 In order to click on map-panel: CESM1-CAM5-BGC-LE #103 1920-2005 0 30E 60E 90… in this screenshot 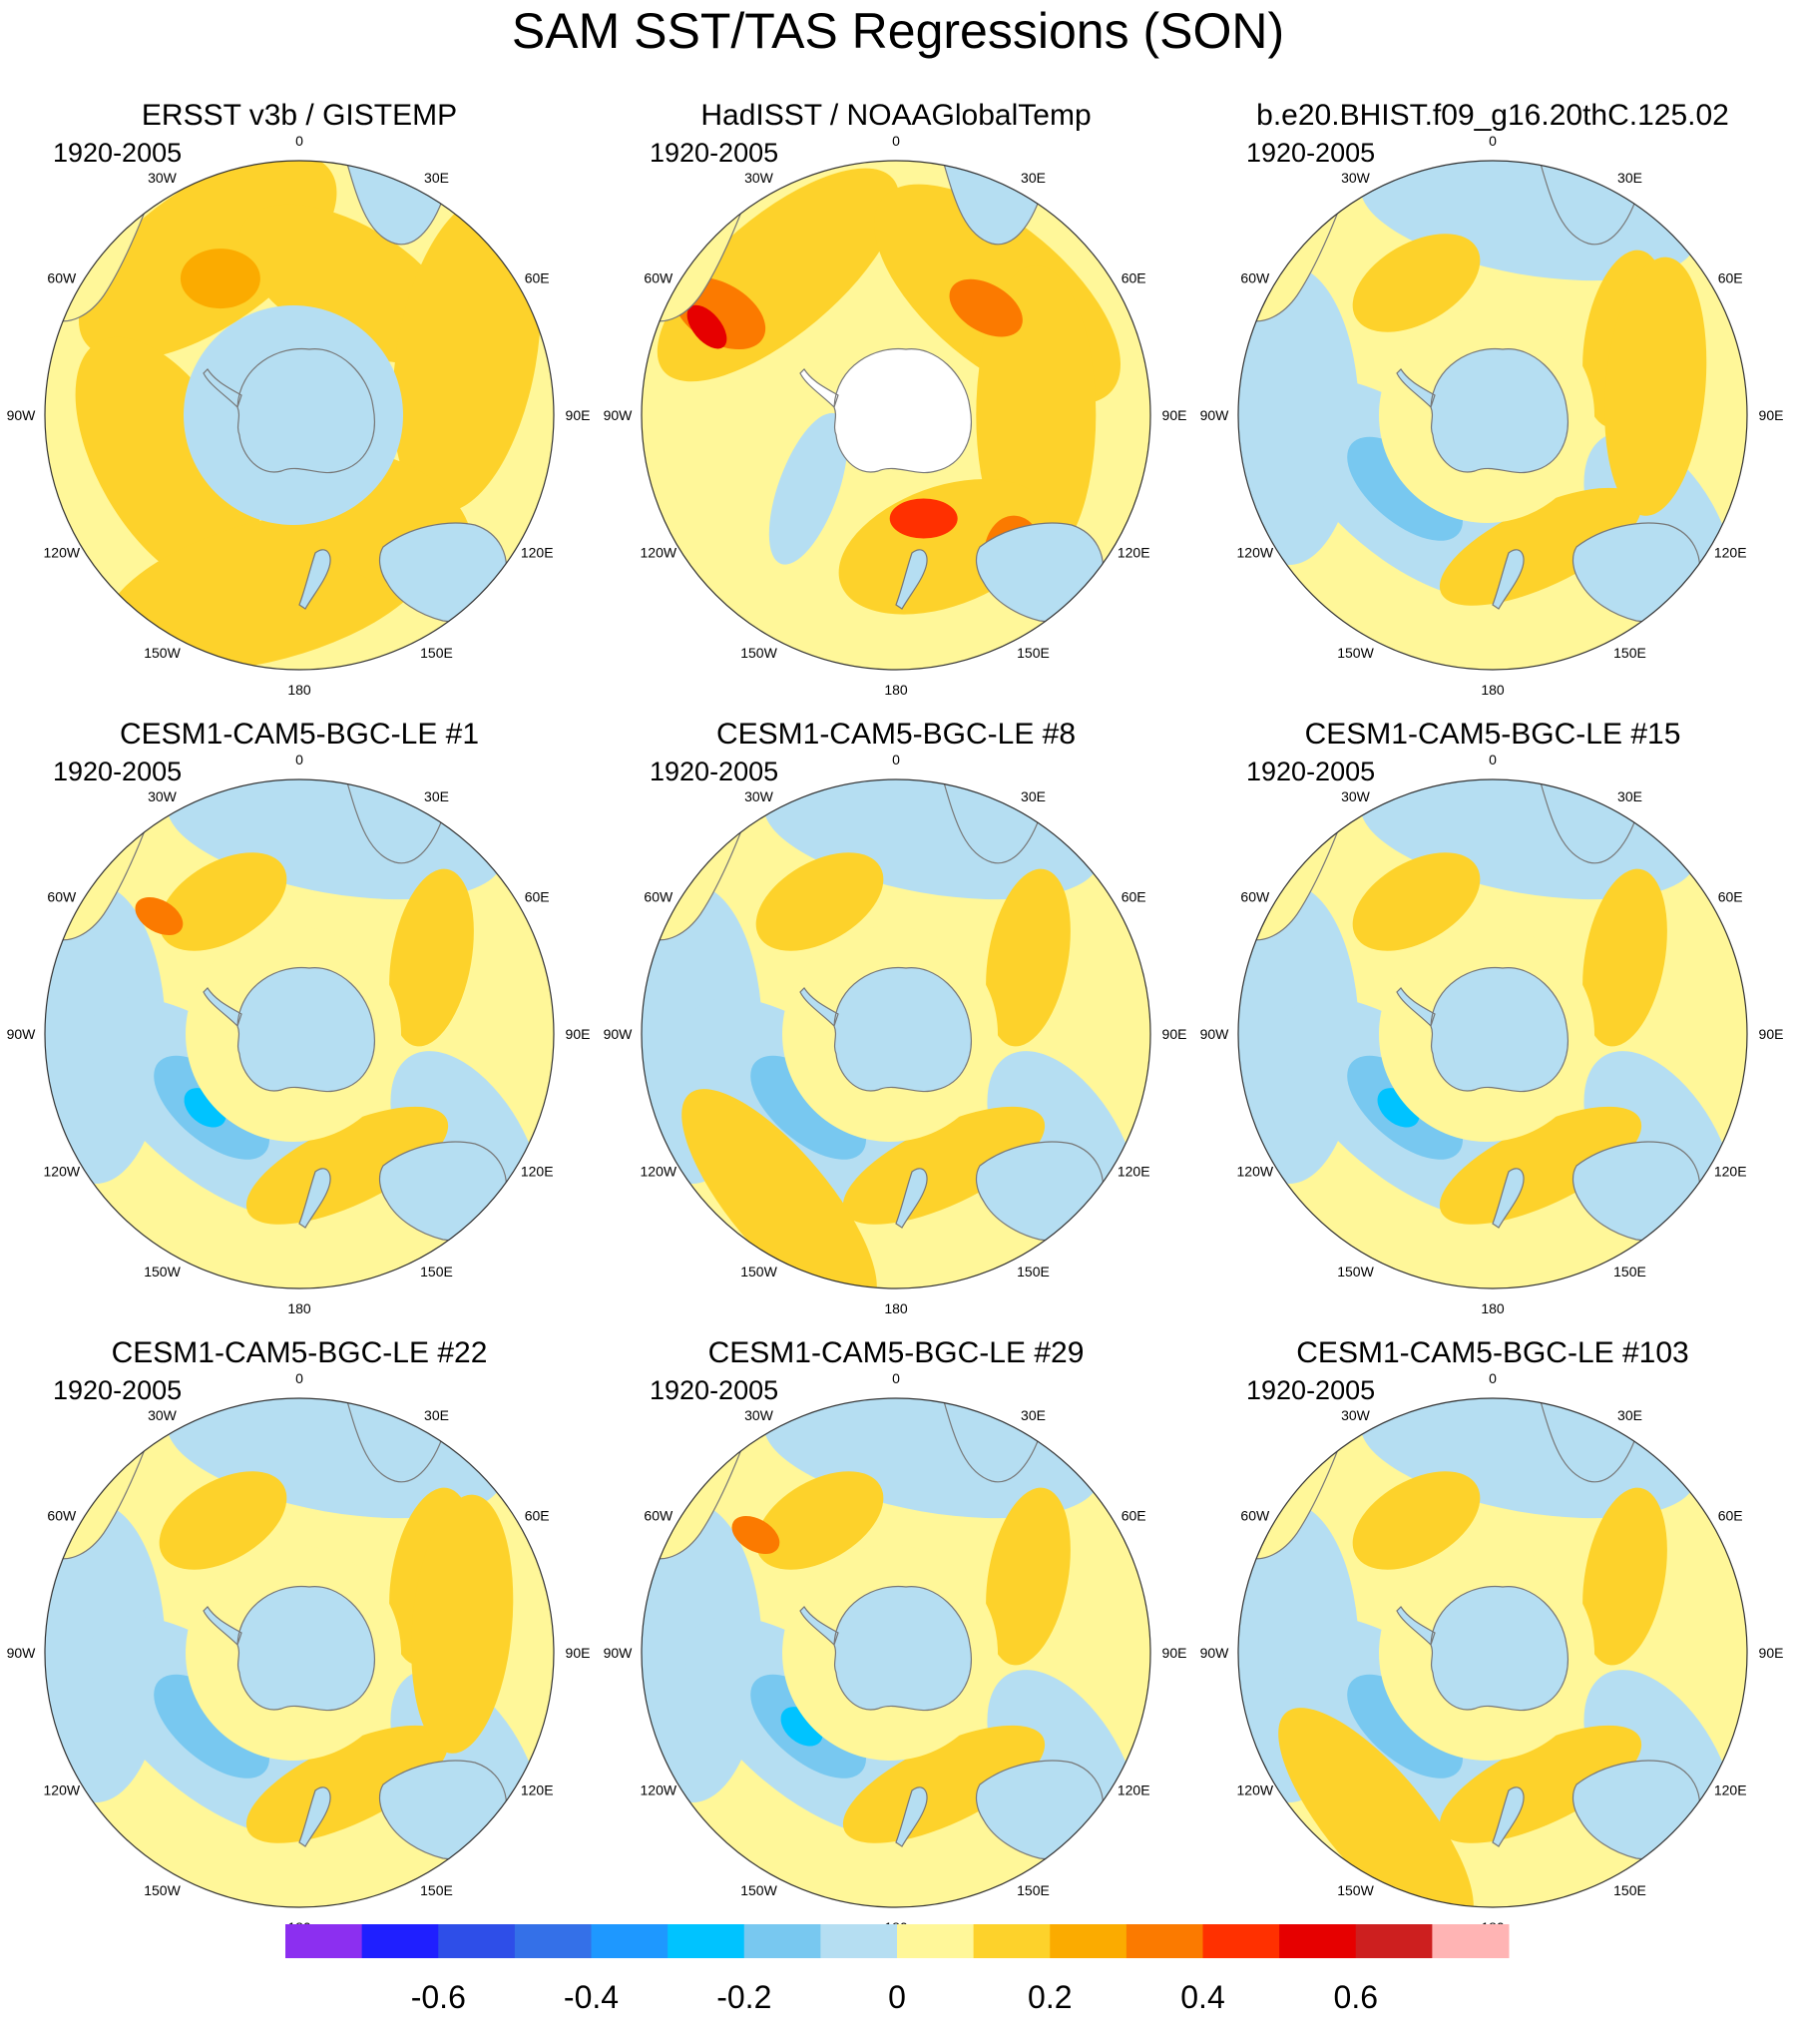, I will do `click(1492, 1635)`.